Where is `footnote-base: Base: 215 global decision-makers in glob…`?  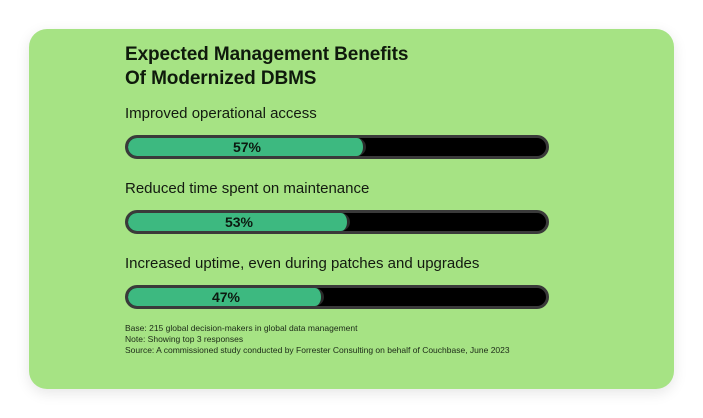 footnote-base: Base: 215 global decision-makers in glob… is located at coordinates (241, 328).